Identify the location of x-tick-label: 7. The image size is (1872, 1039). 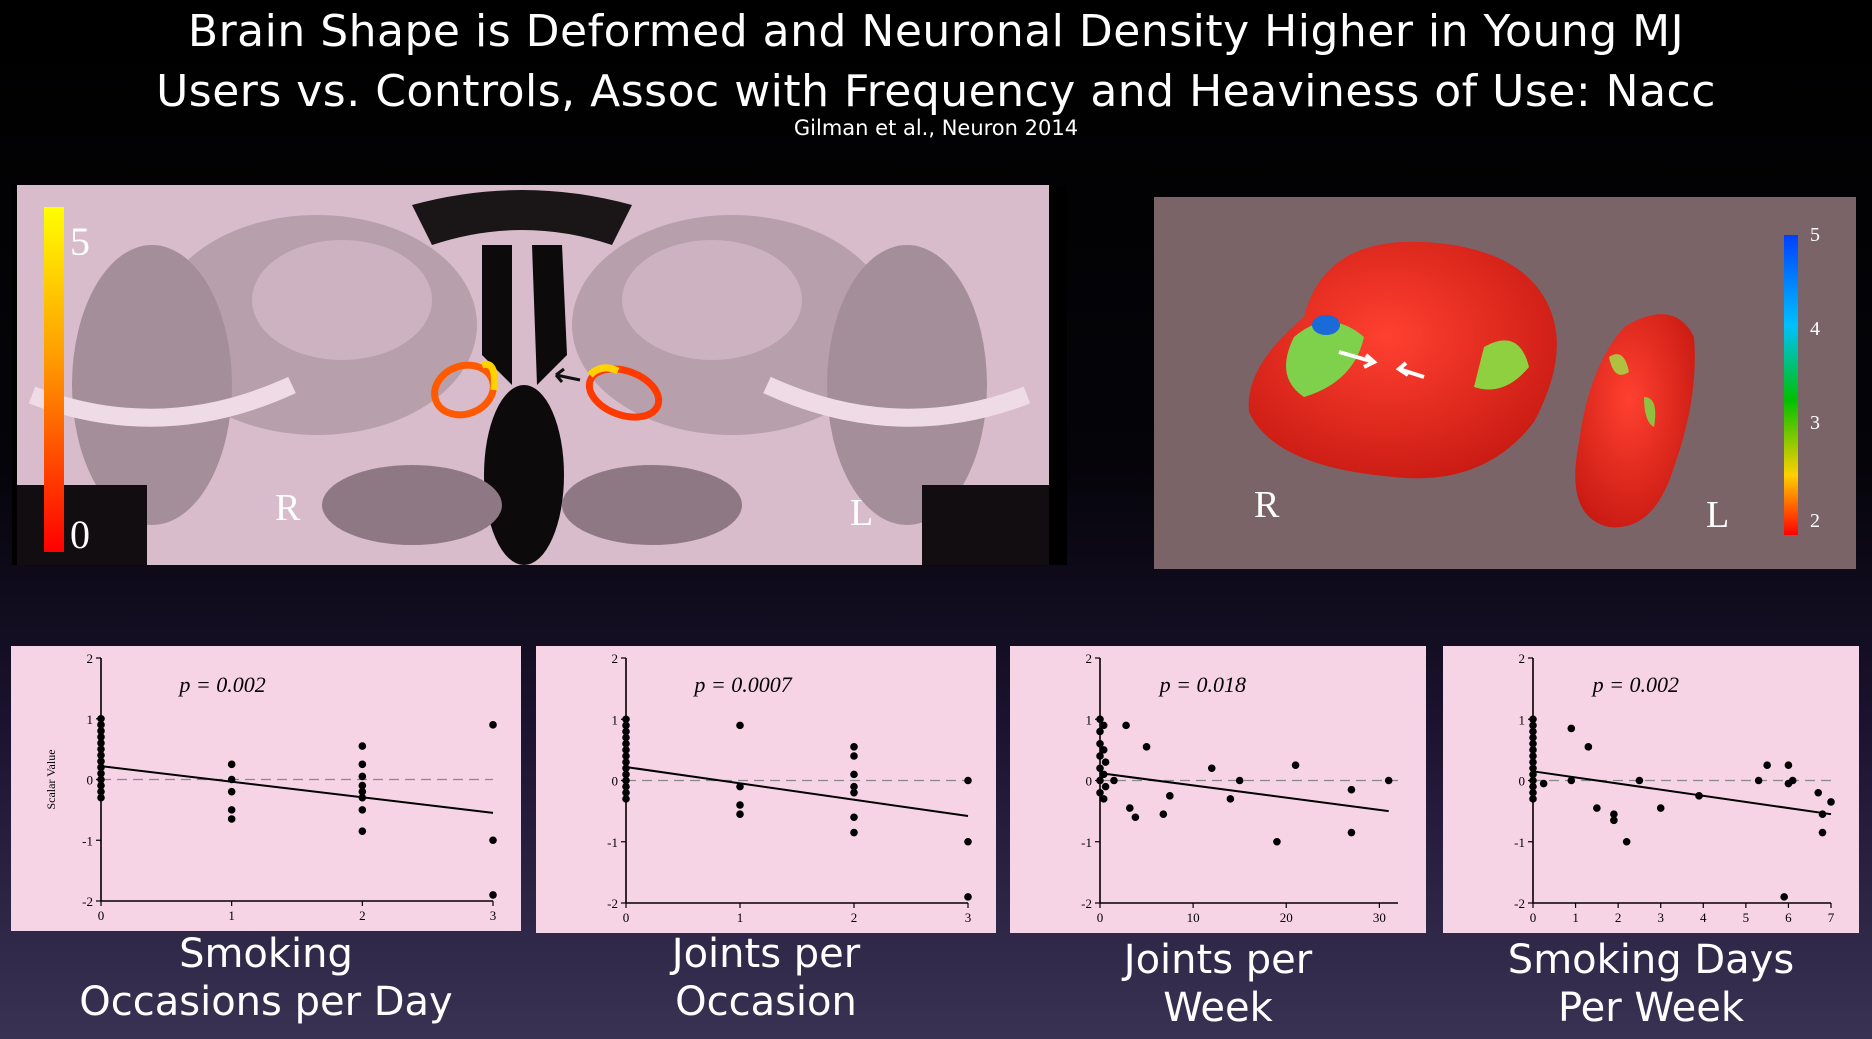
(1831, 917).